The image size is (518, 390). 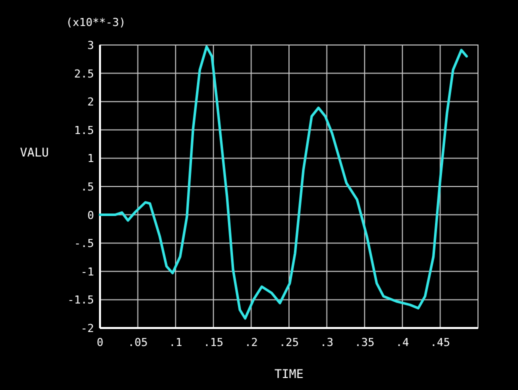 I want to click on x-tick-label: .2, so click(x=251, y=342).